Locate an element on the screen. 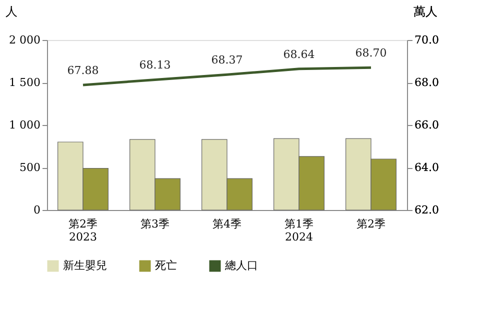 This screenshot has width=500, height=326. y-tick-label: 2 000 is located at coordinates (24, 40).